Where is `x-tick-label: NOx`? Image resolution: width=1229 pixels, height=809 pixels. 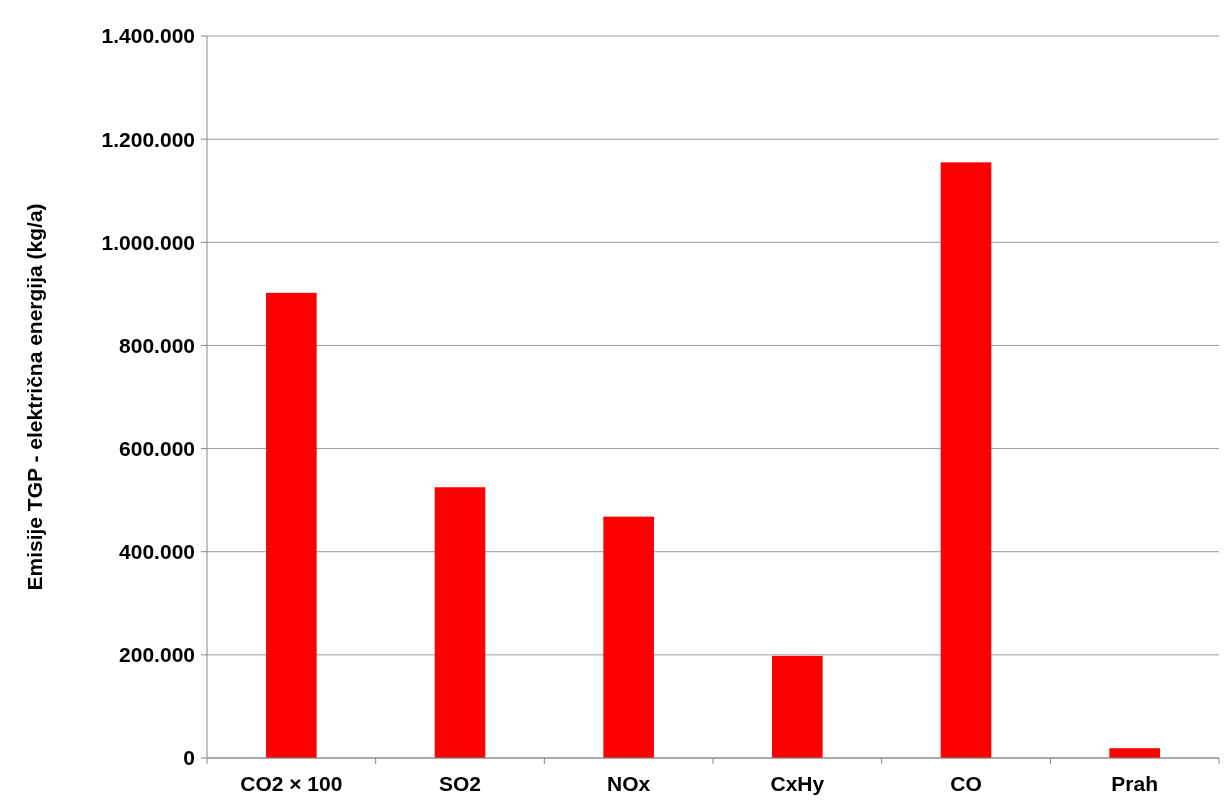 x-tick-label: NOx is located at coordinates (629, 783).